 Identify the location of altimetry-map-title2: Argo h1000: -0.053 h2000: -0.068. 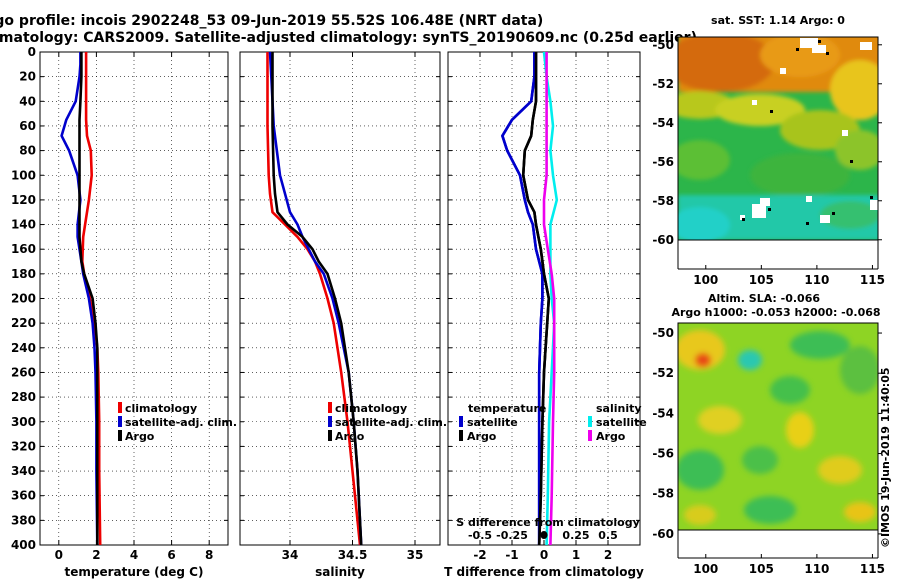
(775, 312).